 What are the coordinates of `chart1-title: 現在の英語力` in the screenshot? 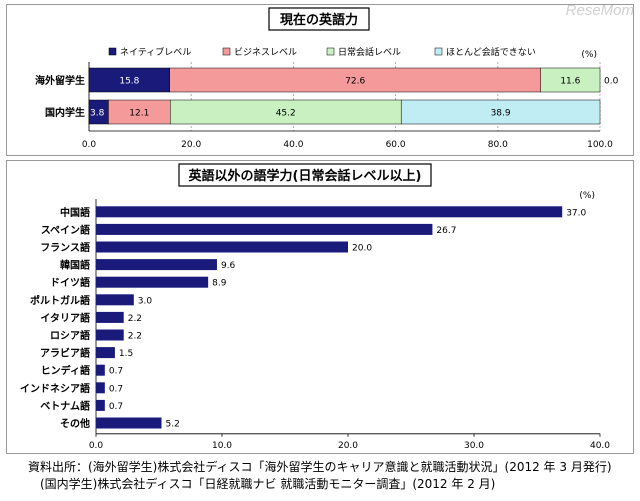 It's located at (319, 20).